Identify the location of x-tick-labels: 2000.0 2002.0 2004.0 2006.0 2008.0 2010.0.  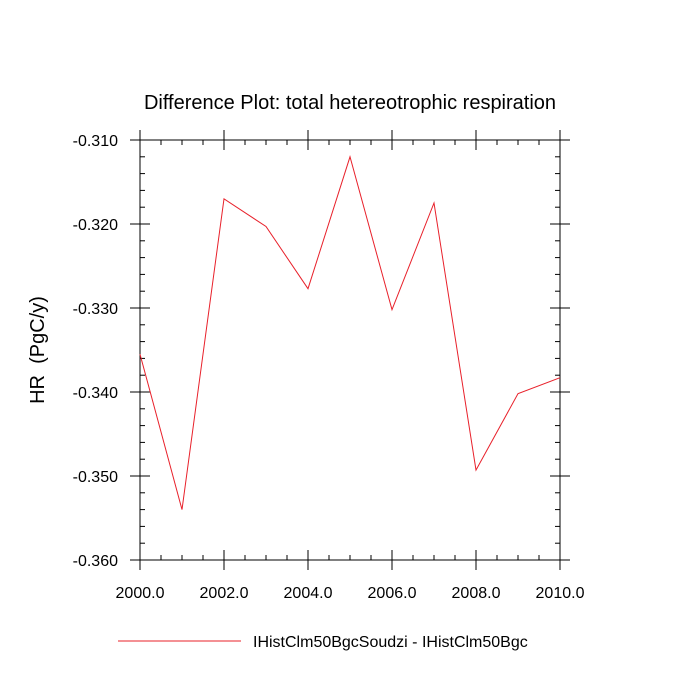
(350, 593).